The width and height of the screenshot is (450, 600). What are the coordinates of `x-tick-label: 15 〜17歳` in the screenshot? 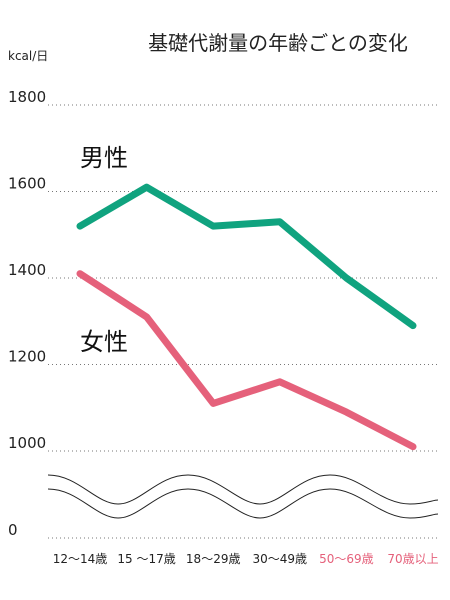 It's located at (146, 559).